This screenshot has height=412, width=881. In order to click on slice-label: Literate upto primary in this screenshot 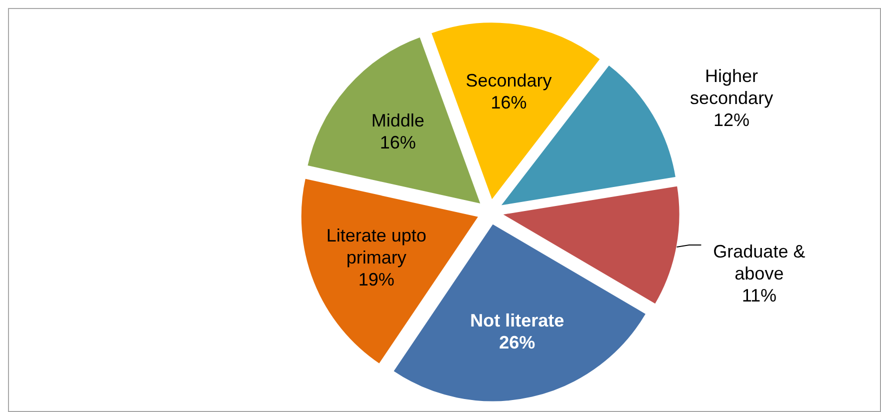, I will do `click(376, 247)`.